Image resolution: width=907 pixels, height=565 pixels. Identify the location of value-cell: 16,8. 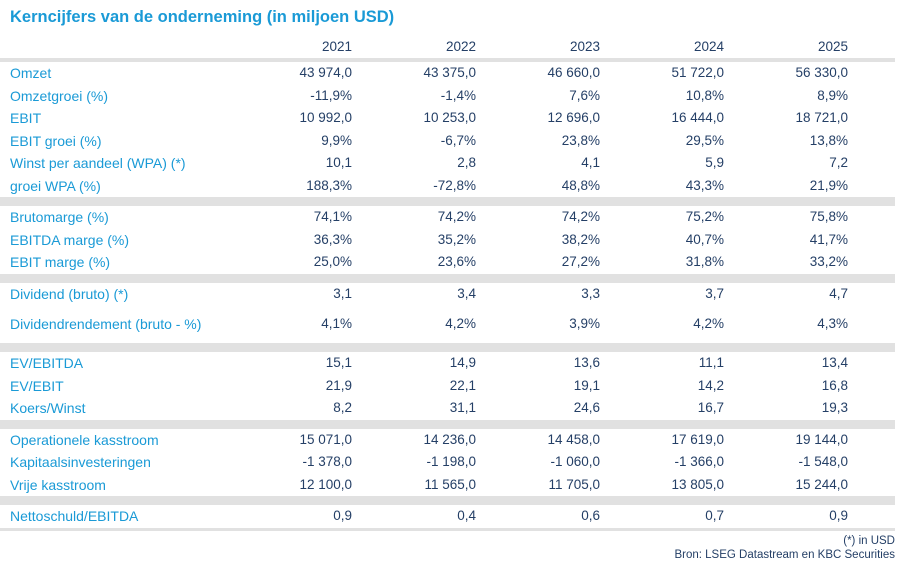
(834, 385).